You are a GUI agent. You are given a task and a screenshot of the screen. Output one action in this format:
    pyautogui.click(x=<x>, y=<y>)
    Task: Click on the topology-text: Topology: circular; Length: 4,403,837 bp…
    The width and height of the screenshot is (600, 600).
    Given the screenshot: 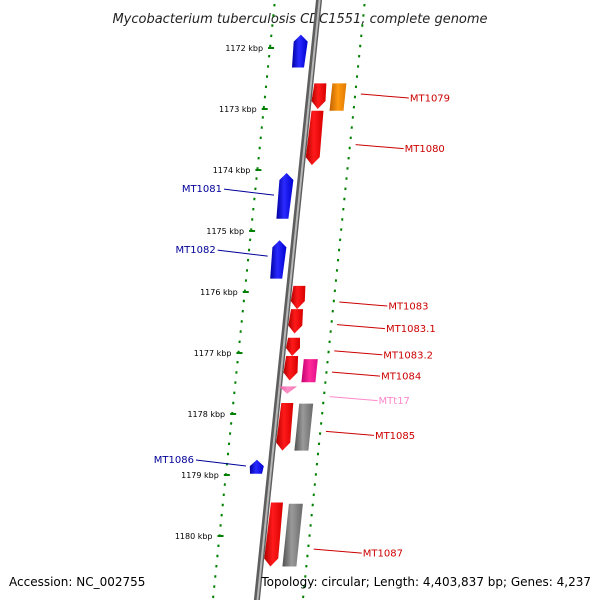 What is the action you would take?
    pyautogui.click(x=425, y=582)
    